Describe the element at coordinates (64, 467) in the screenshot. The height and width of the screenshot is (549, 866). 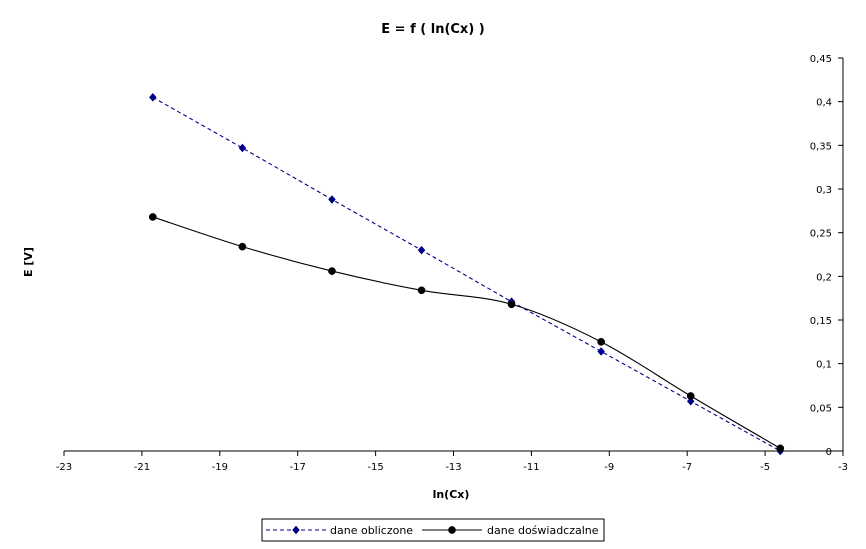
I see `x-tick-label: -23` at that location.